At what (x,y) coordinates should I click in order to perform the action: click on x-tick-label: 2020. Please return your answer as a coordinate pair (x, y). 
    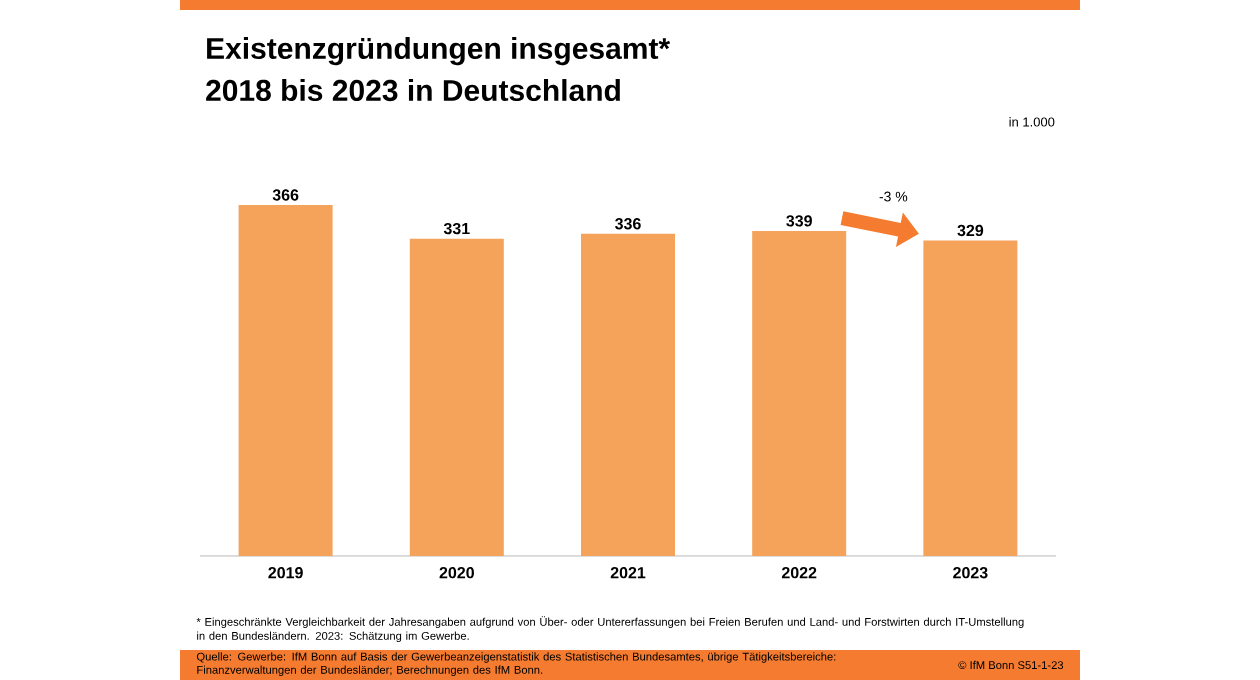
    Looking at the image, I should click on (456, 573).